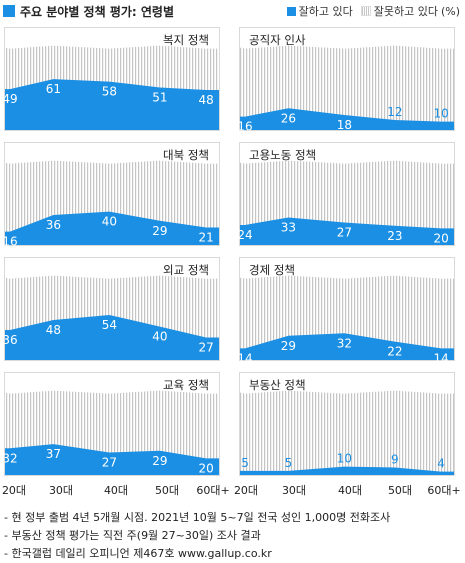  What do you see at coordinates (288, 118) in the screenshot?
I see `data-label: 26` at bounding box center [288, 118].